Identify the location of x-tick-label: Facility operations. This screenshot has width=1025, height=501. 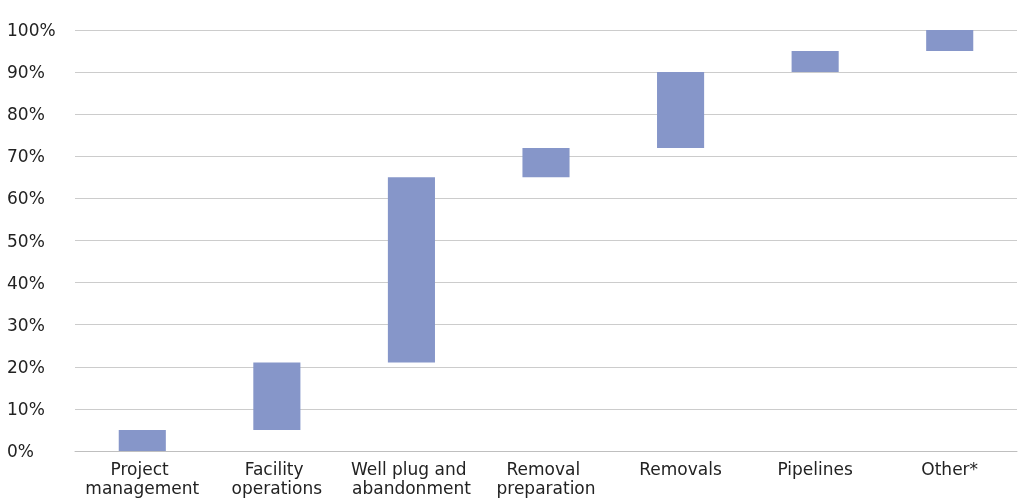
(277, 478).